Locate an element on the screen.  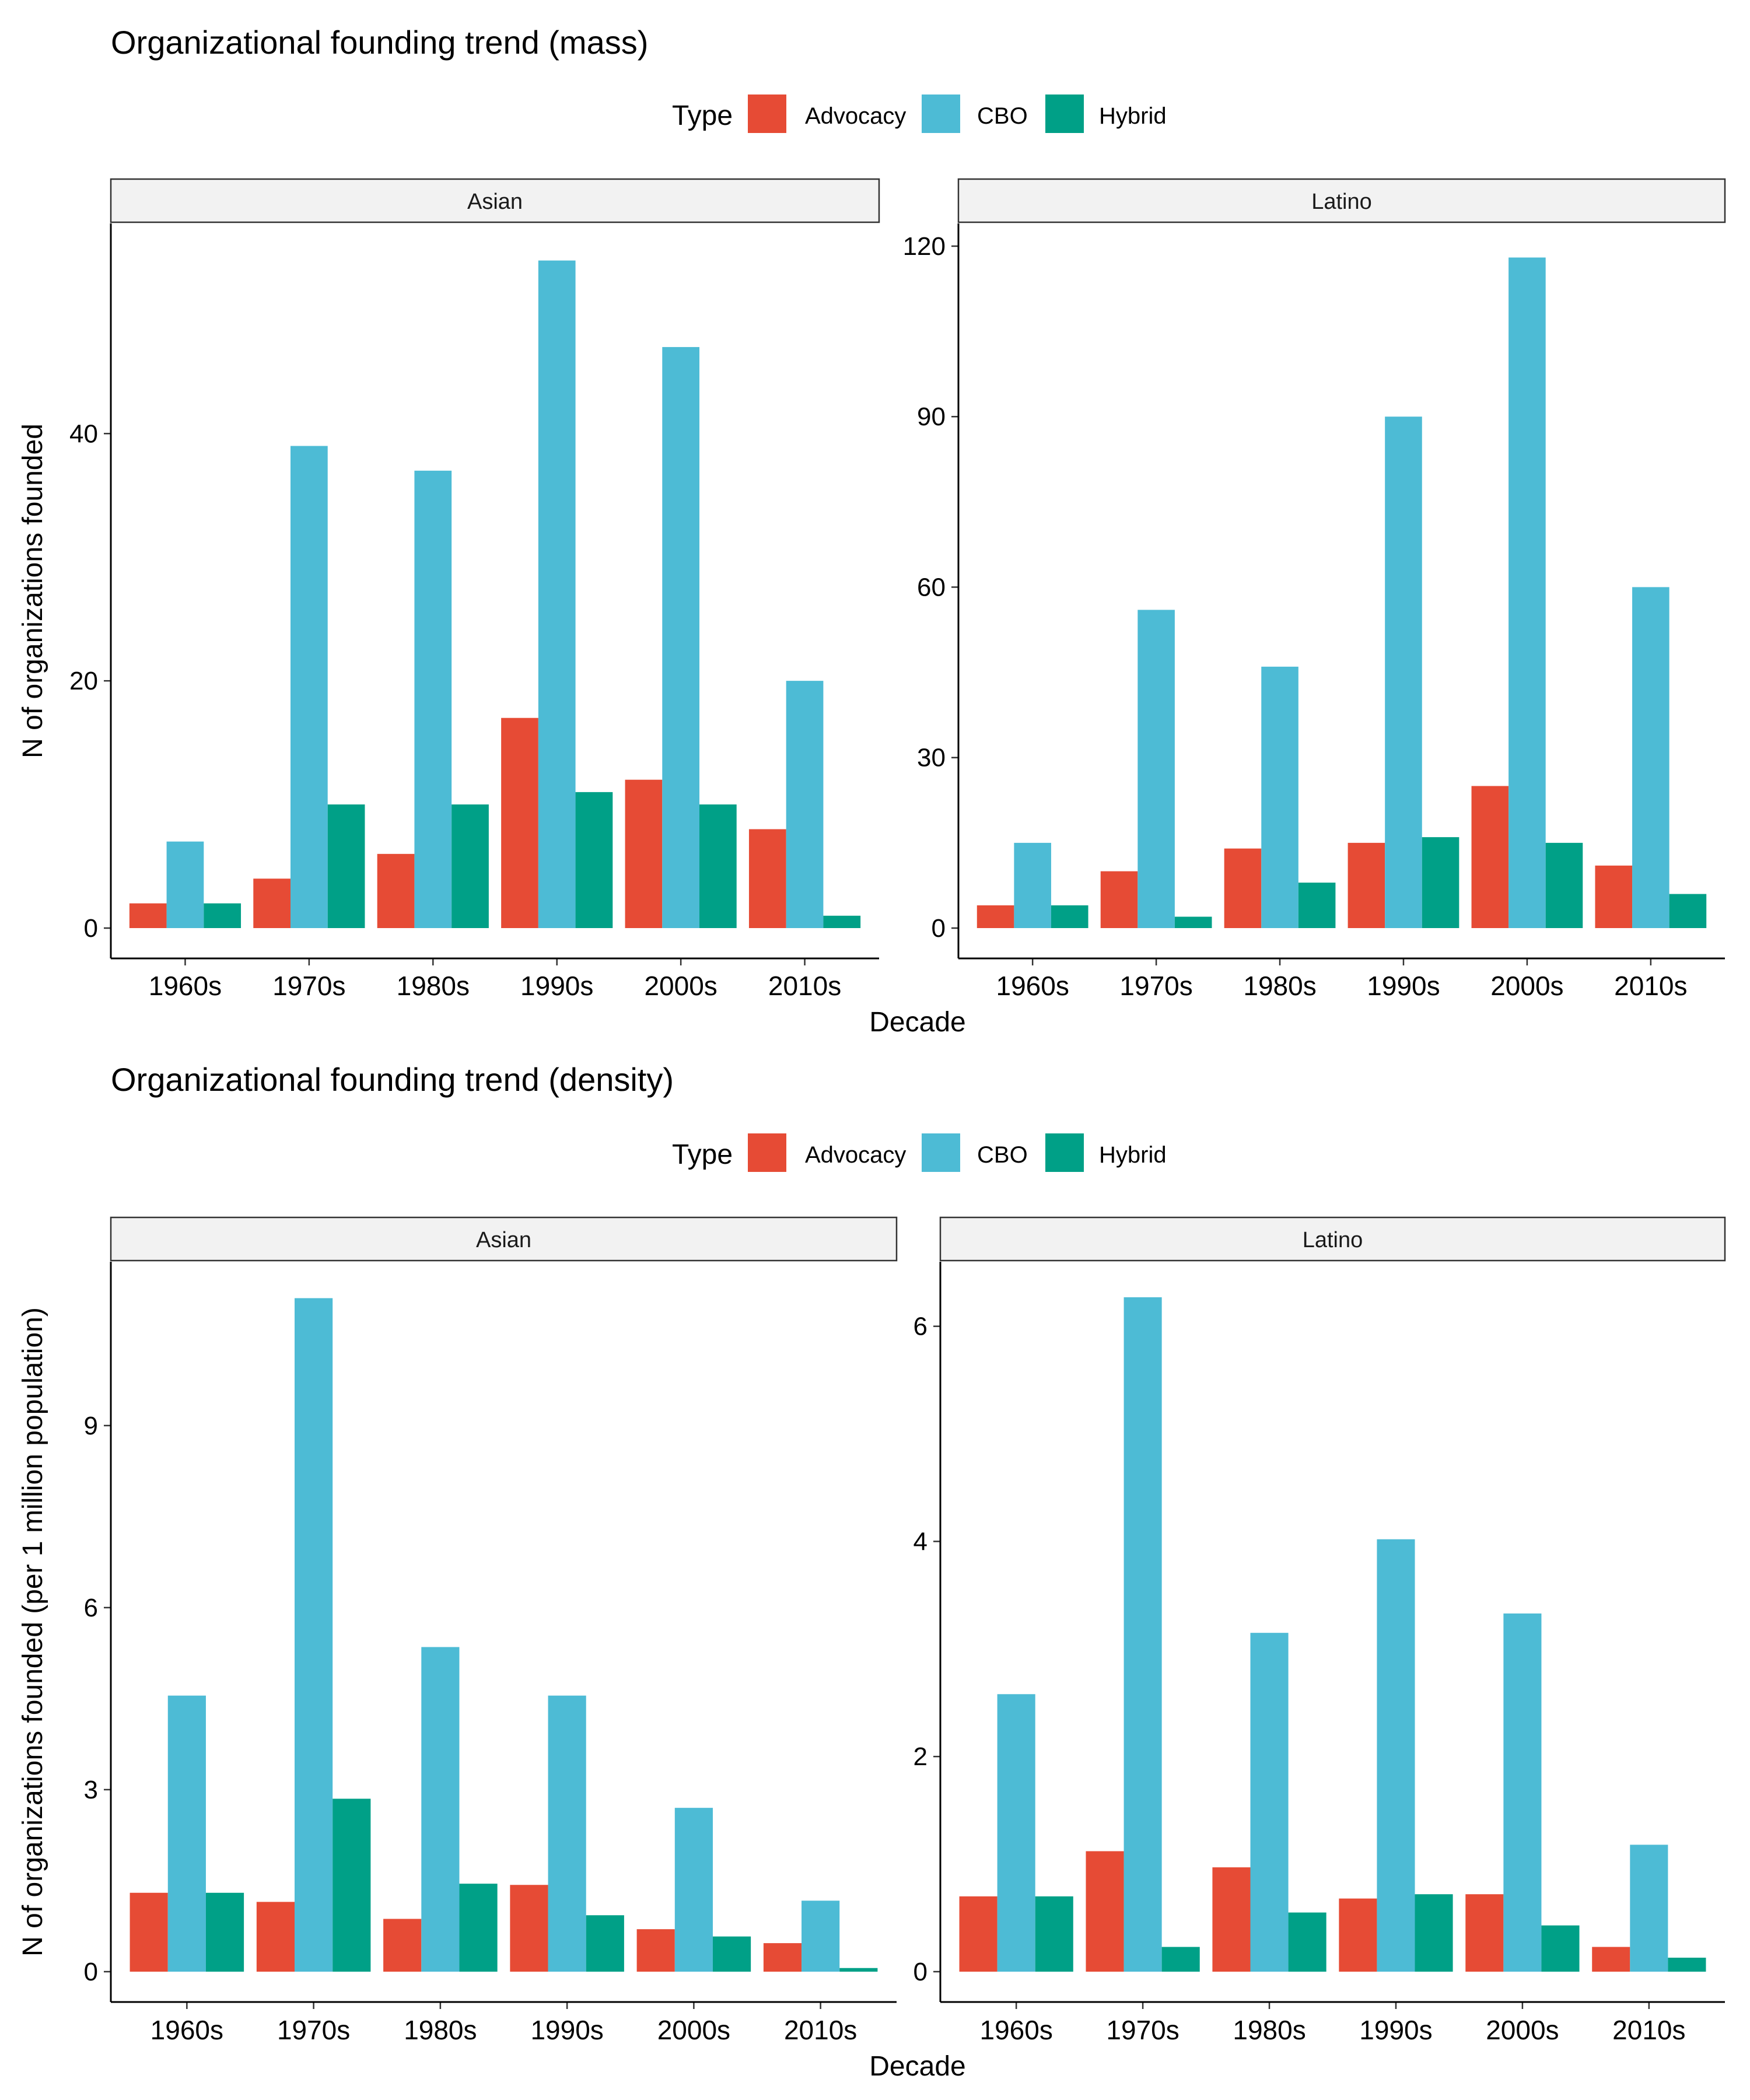
y-tick-label: 6 is located at coordinates (91, 1608).